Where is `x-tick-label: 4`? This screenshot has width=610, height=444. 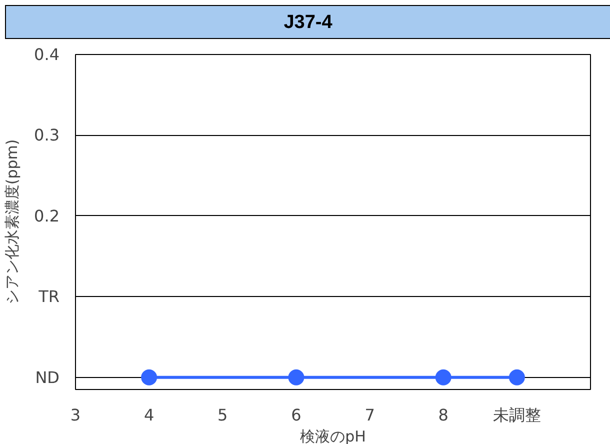
x-tick-label: 4 is located at coordinates (149, 415).